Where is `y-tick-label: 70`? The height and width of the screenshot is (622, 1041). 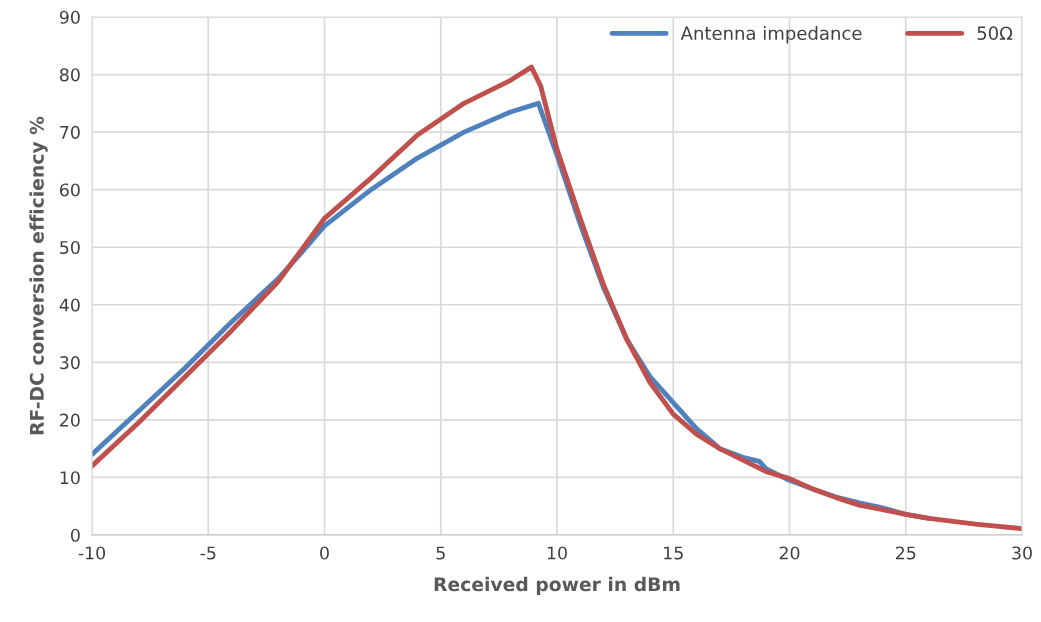 y-tick-label: 70 is located at coordinates (70, 132).